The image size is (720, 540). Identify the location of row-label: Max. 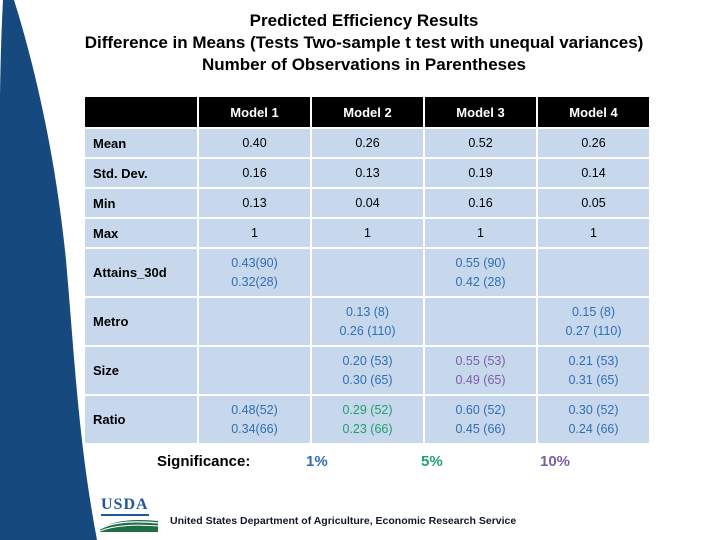
(141, 233).